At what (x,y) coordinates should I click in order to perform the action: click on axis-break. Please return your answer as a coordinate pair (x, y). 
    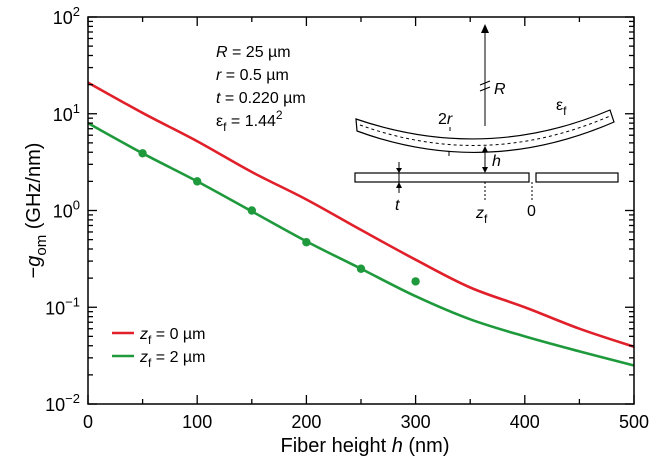
    Looking at the image, I should click on (485, 86).